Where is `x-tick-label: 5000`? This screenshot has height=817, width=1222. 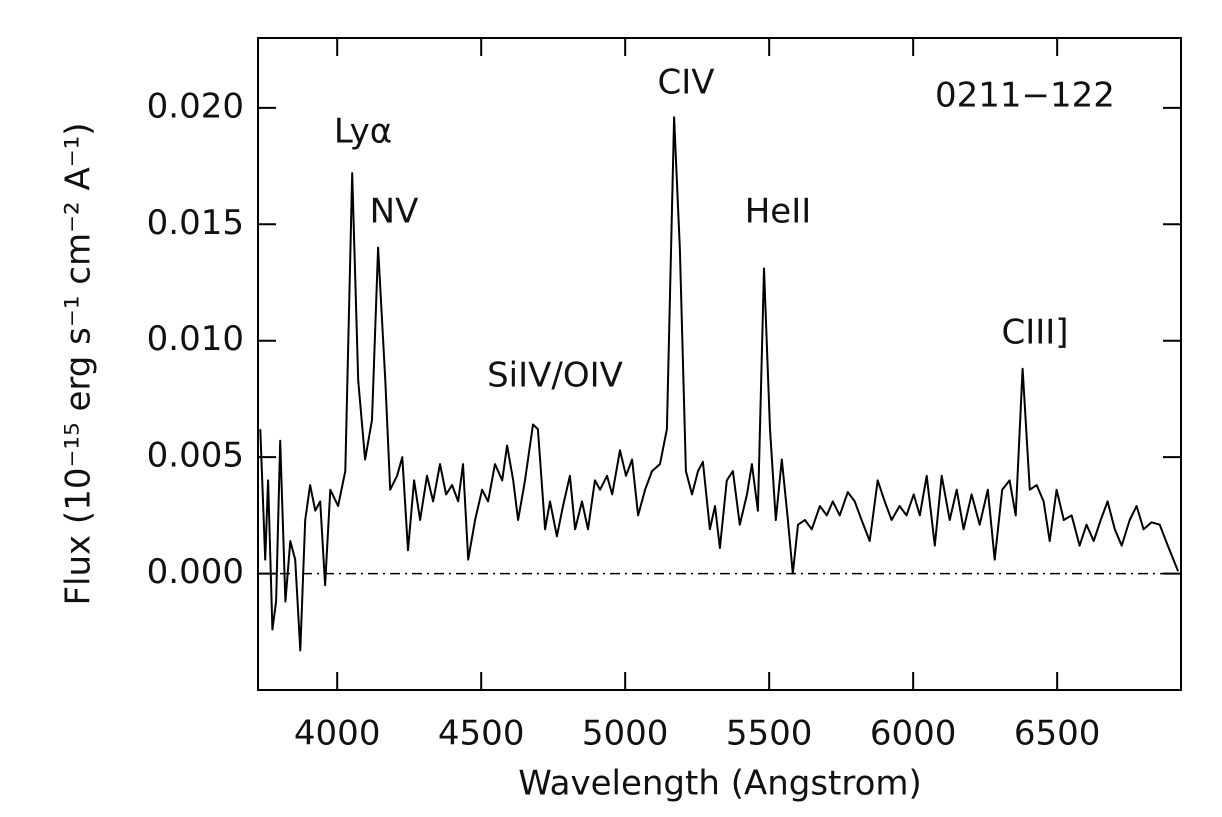
x-tick-label: 5000 is located at coordinates (625, 734).